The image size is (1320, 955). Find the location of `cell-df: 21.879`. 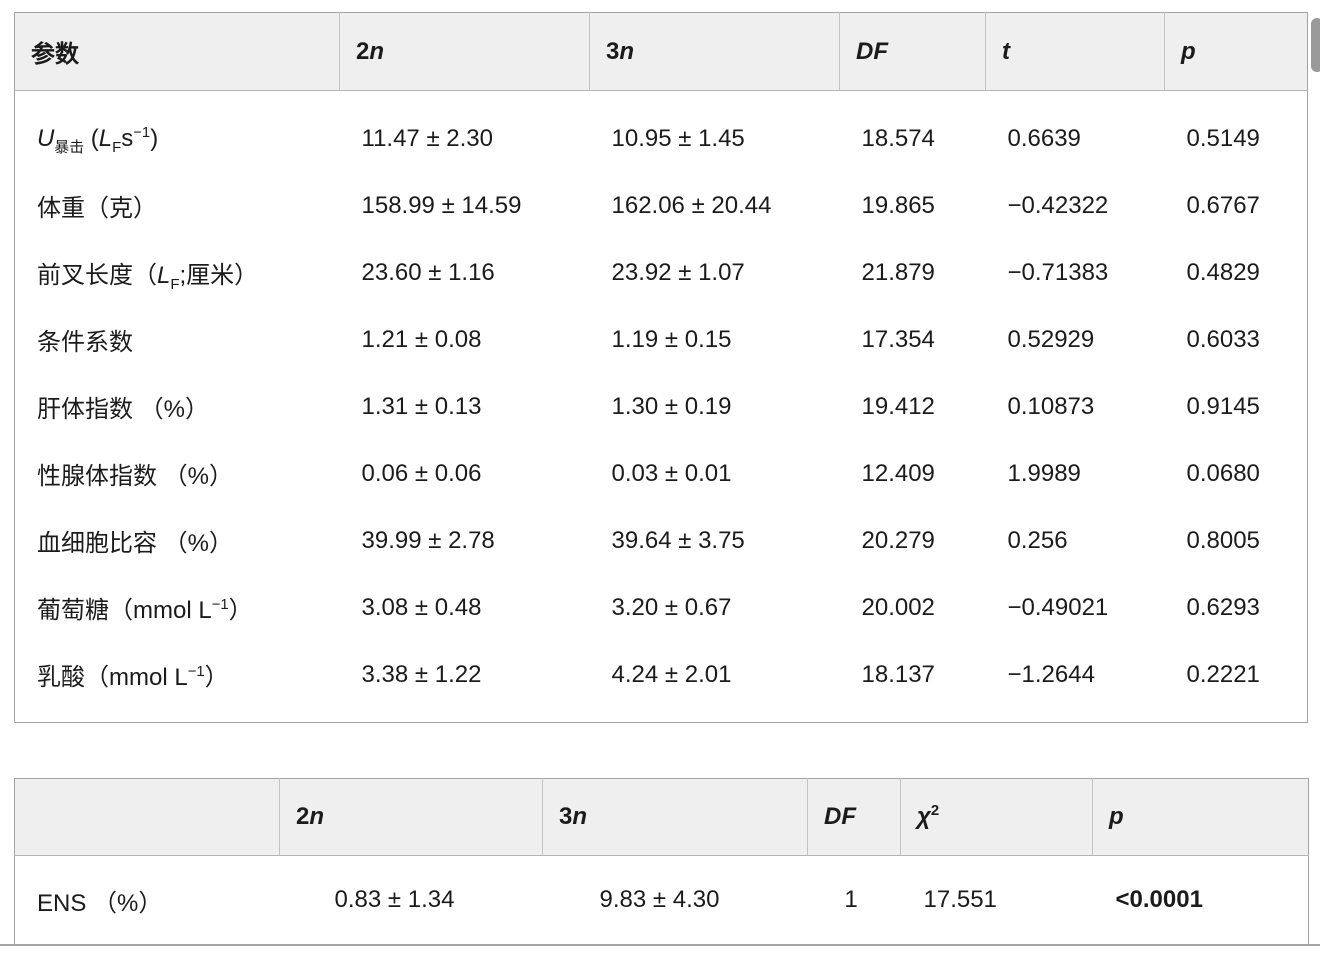

cell-df: 21.879 is located at coordinates (898, 272).